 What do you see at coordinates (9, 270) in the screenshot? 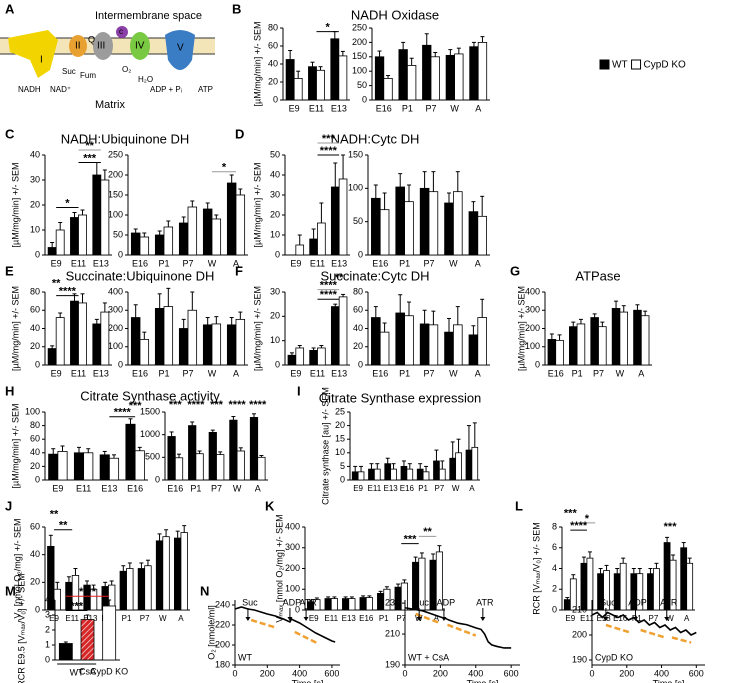
I see `panel-letter: E` at bounding box center [9, 270].